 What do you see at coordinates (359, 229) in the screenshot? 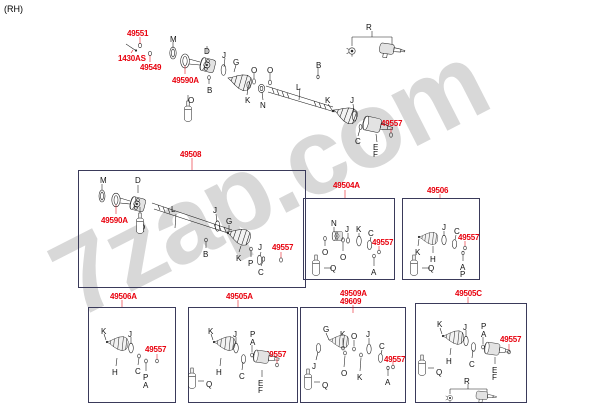
I see `p2-callout-K: K` at bounding box center [359, 229].